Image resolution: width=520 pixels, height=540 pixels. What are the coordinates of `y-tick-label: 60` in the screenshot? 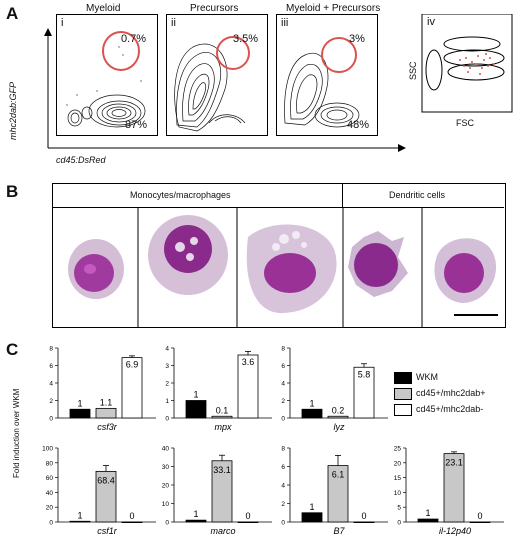 It's located at (50, 478).